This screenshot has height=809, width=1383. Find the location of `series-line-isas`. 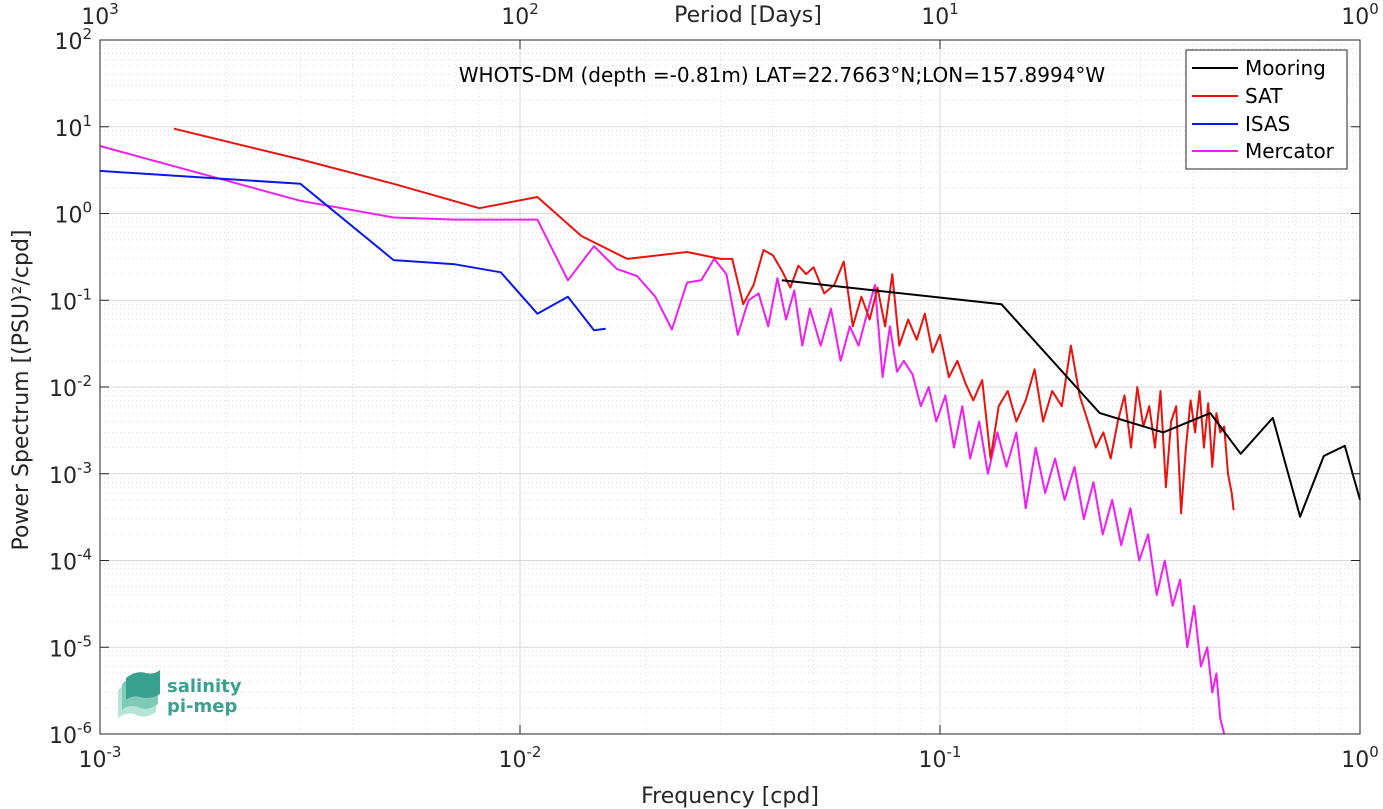

series-line-isas is located at coordinates (352, 250).